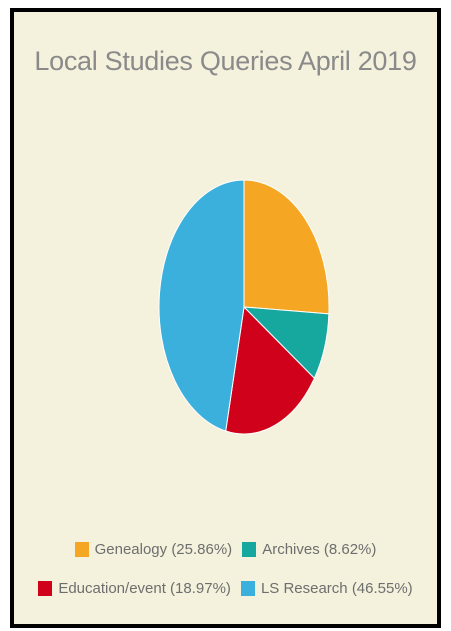  I want to click on legend-row-1: Genealogy (25.86%) Archives (8.62%), so click(225, 549).